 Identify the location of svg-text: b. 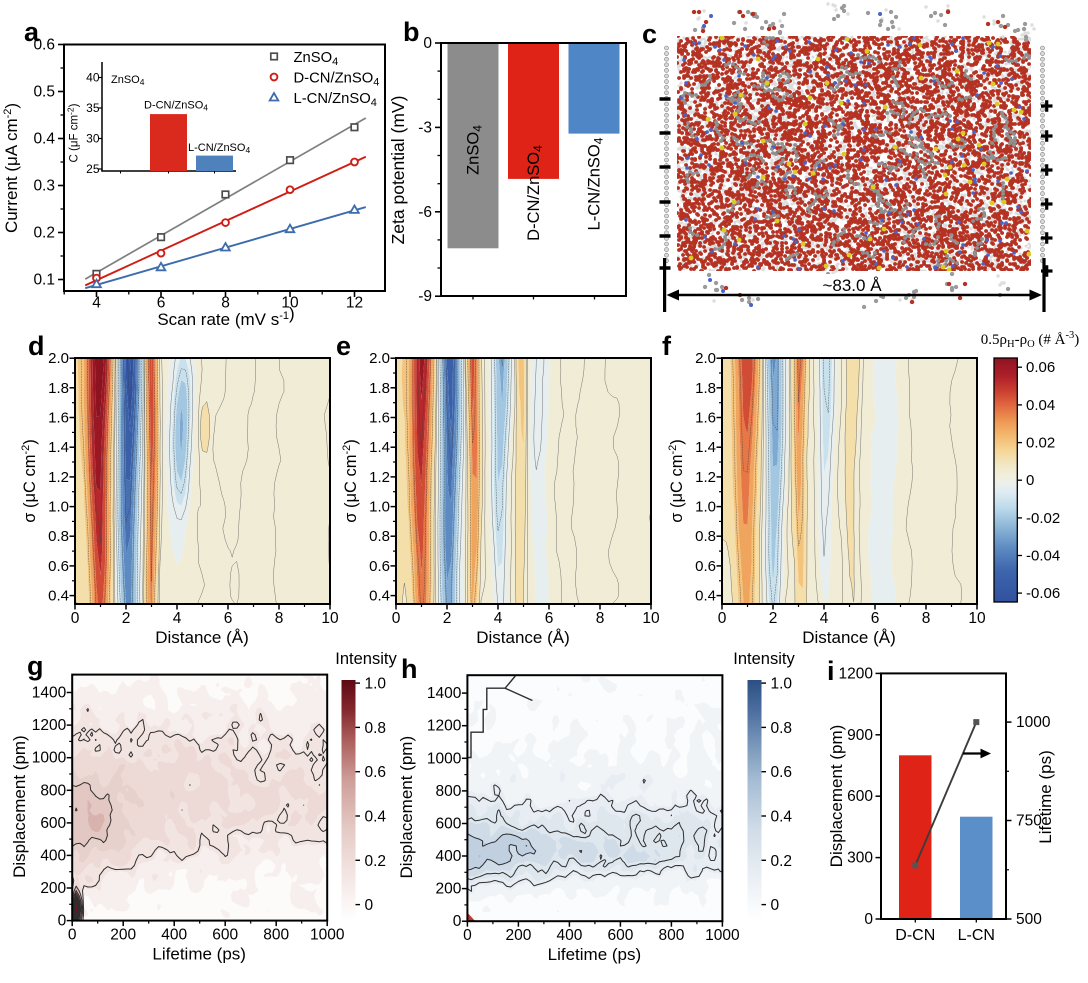
(411, 32).